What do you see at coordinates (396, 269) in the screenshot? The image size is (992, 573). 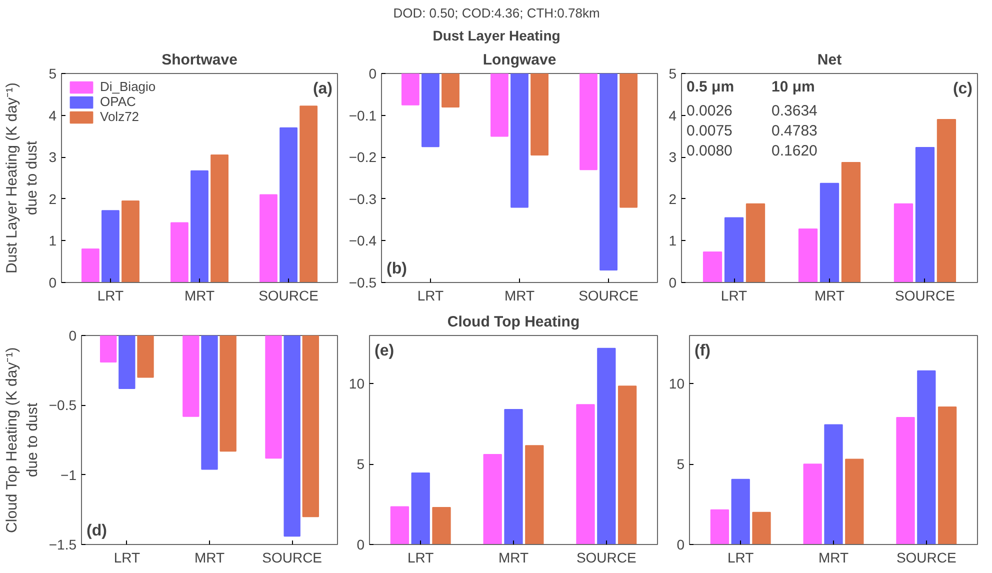 I see `annotation: (b)` at bounding box center [396, 269].